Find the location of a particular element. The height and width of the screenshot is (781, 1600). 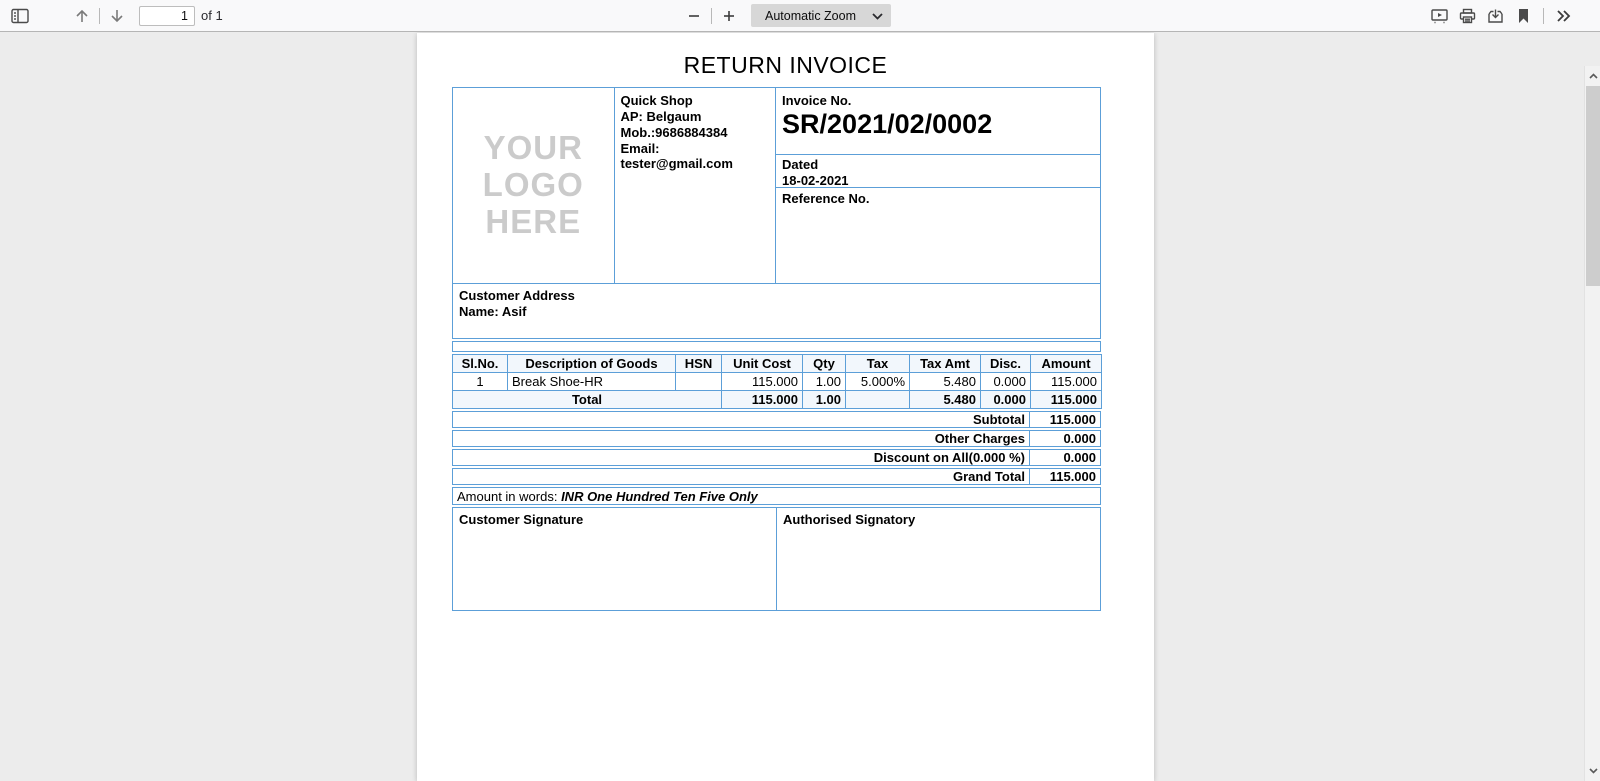

double-chevron-right-icon is located at coordinates (1564, 16).